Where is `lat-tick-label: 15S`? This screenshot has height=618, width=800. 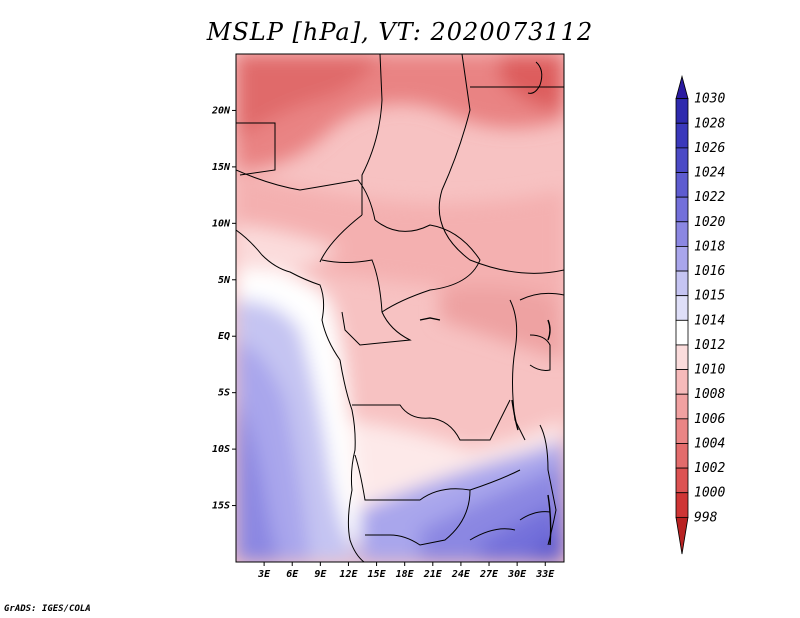 lat-tick-label: 15S is located at coordinates (221, 506).